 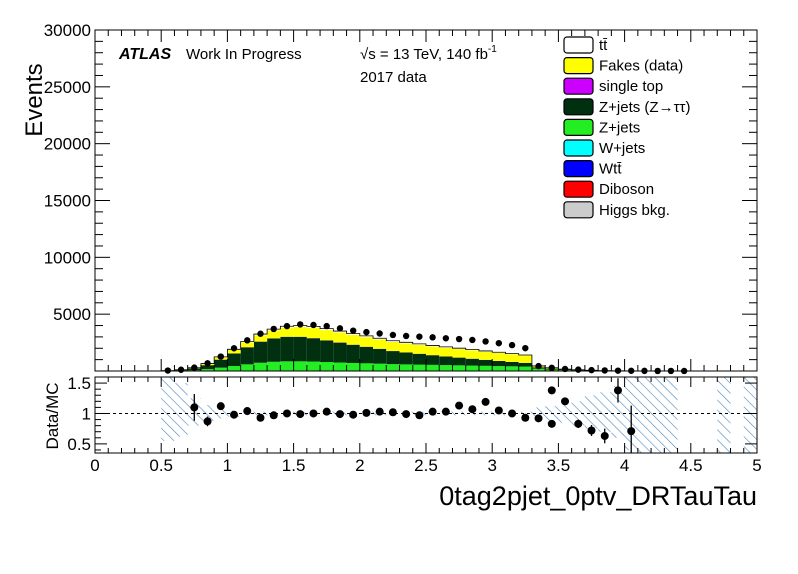 I want to click on atlas-label: ATLAS, so click(x=144, y=54).